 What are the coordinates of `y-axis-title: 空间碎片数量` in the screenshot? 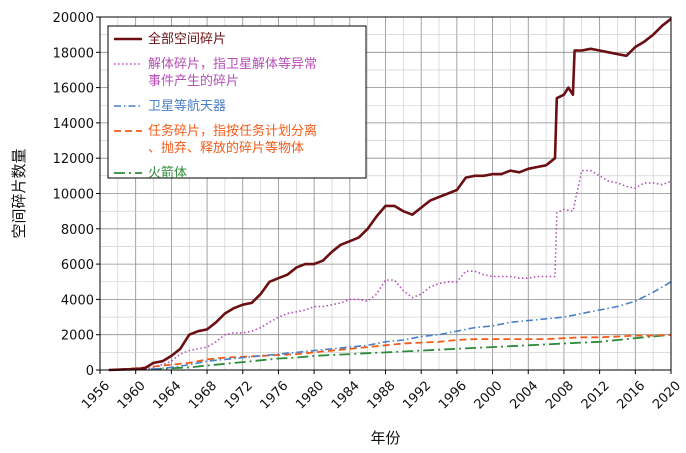 It's located at (19, 193).